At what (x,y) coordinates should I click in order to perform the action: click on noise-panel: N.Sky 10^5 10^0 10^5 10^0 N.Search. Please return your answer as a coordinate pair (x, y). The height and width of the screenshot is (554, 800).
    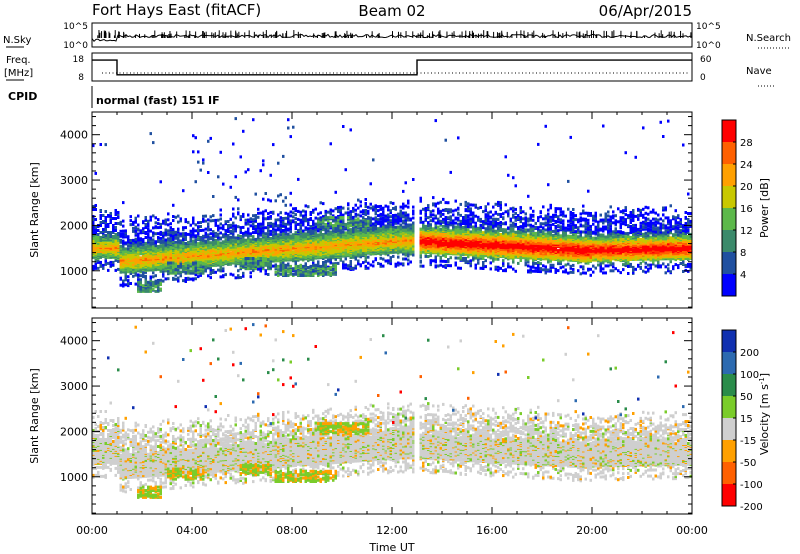
    Looking at the image, I should click on (397, 36).